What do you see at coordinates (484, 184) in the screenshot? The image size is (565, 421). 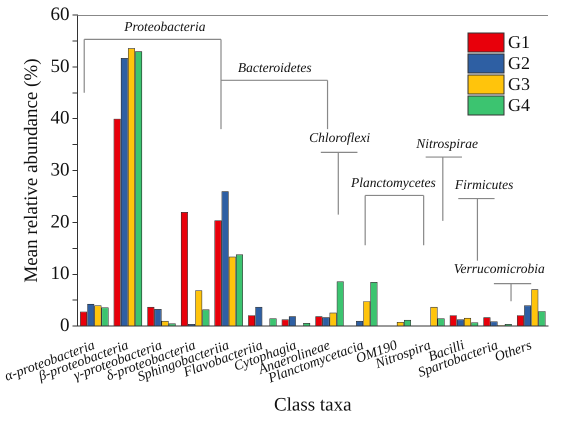 I see `annotation: Firmicutes` at bounding box center [484, 184].